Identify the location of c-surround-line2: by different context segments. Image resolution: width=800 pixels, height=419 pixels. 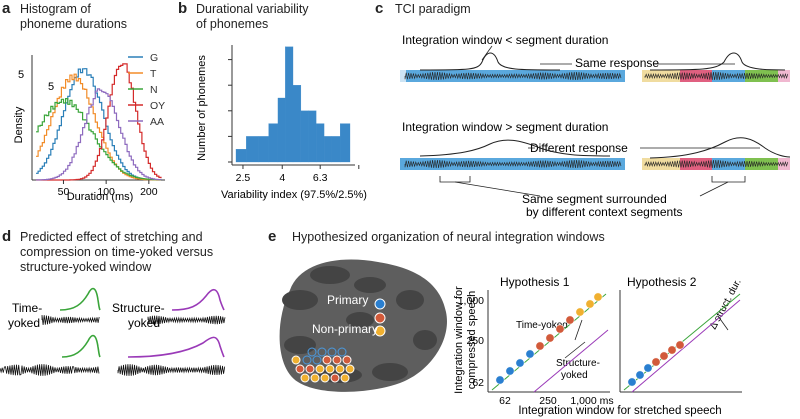
(604, 212).